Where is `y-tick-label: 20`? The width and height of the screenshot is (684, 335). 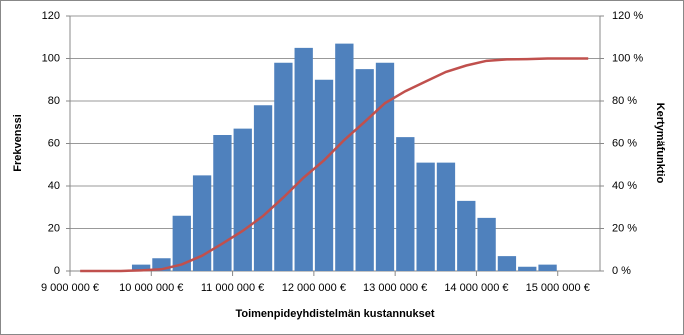
y-tick-label: 20 is located at coordinates (54, 228).